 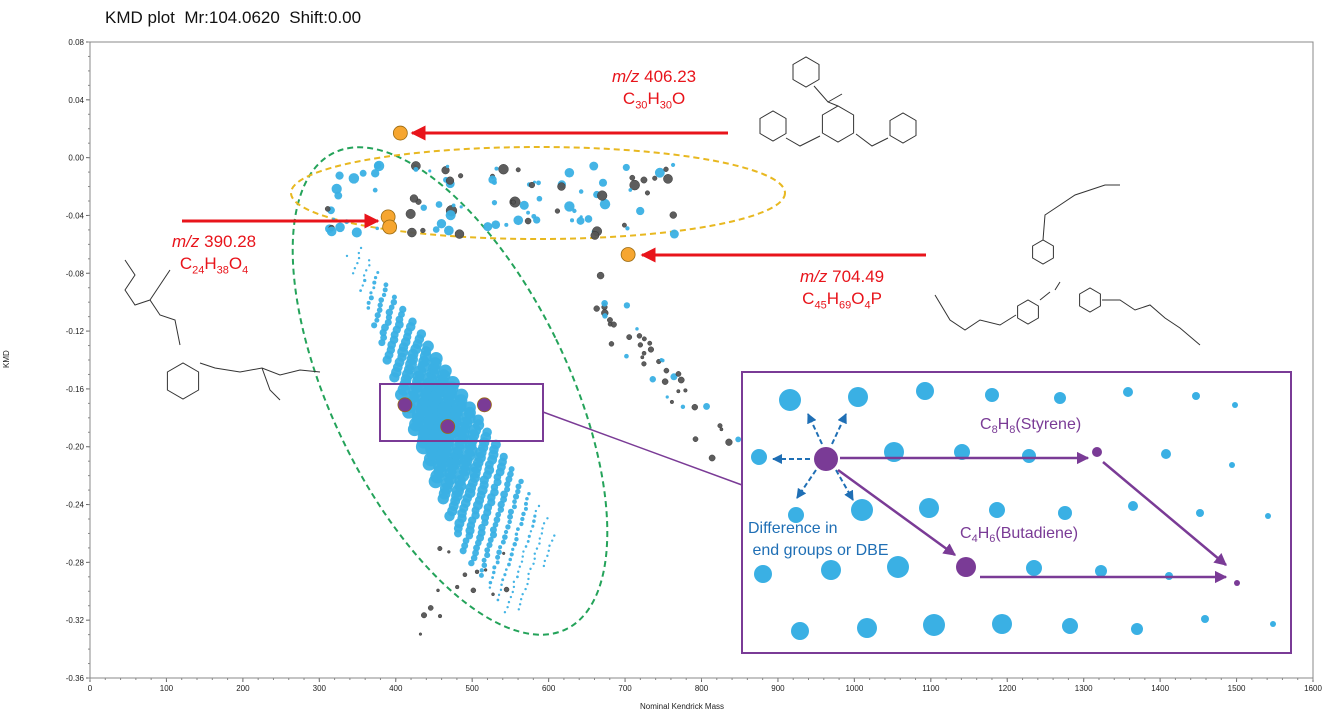 I want to click on y-tick-label: -0.36, so click(x=75, y=678).